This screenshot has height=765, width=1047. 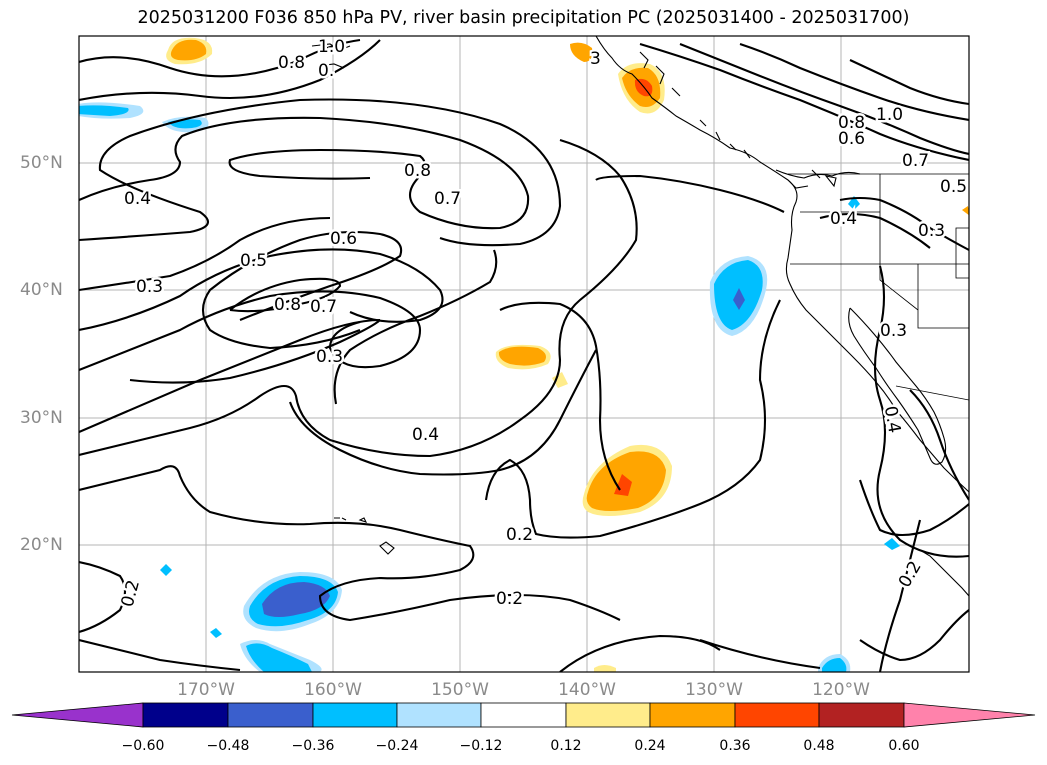 I want to click on lon-label: 170°W, so click(x=206, y=690).